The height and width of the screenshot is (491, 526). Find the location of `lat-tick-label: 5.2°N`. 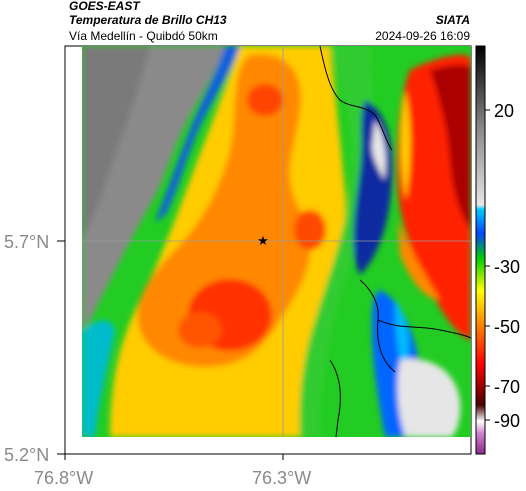

lat-tick-label: 5.2°N is located at coordinates (26, 455).